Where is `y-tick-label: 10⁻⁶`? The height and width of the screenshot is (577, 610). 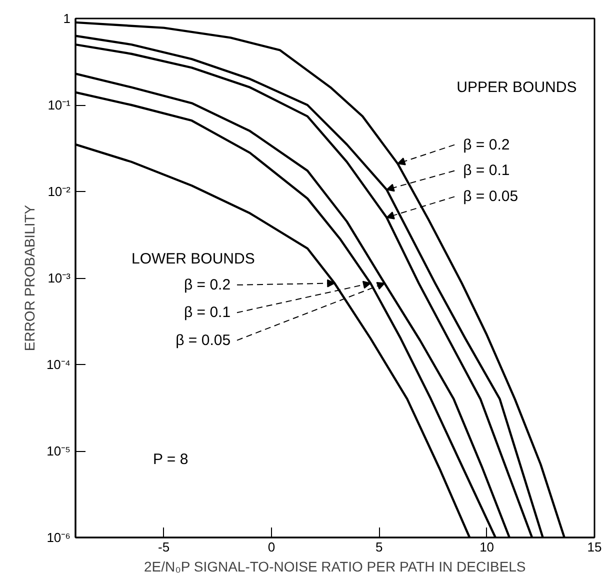
y-tick-label: 10⁻⁶ is located at coordinates (58, 537).